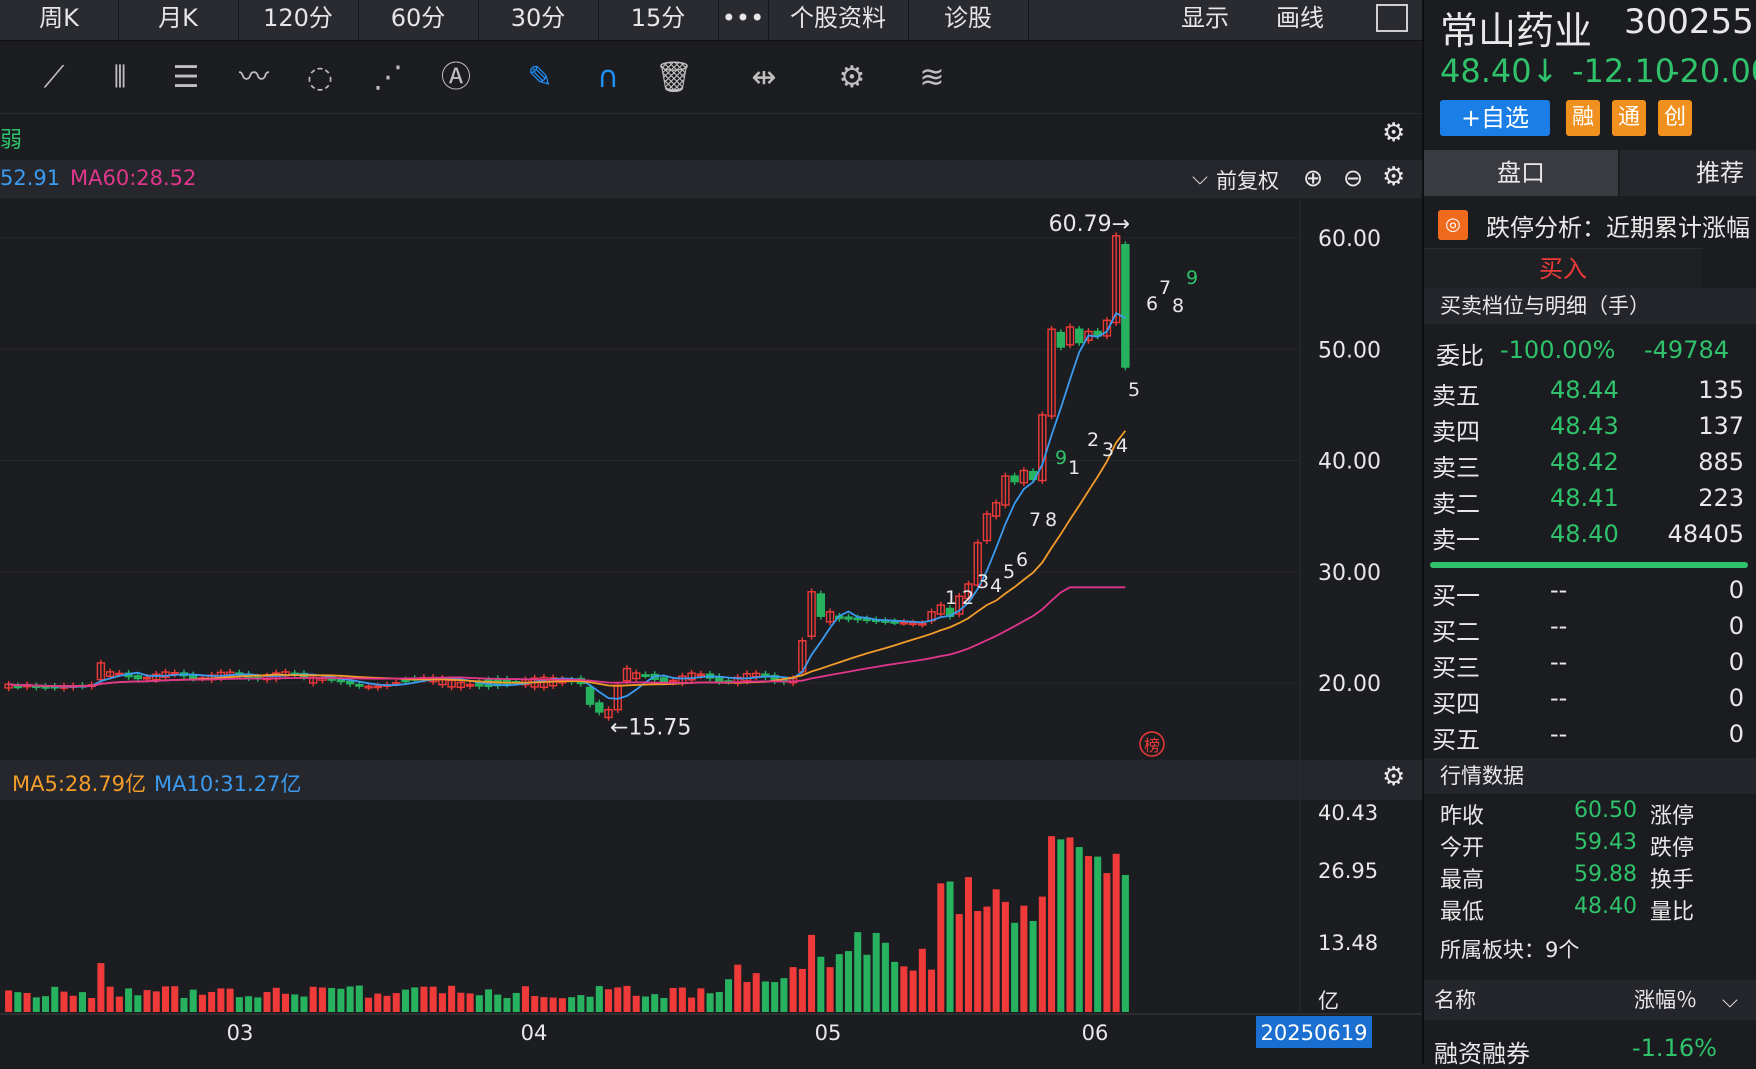 The image size is (1756, 1069). Describe the element at coordinates (1455, 1000) in the screenshot. I see `sector-name-header: 名称` at that location.